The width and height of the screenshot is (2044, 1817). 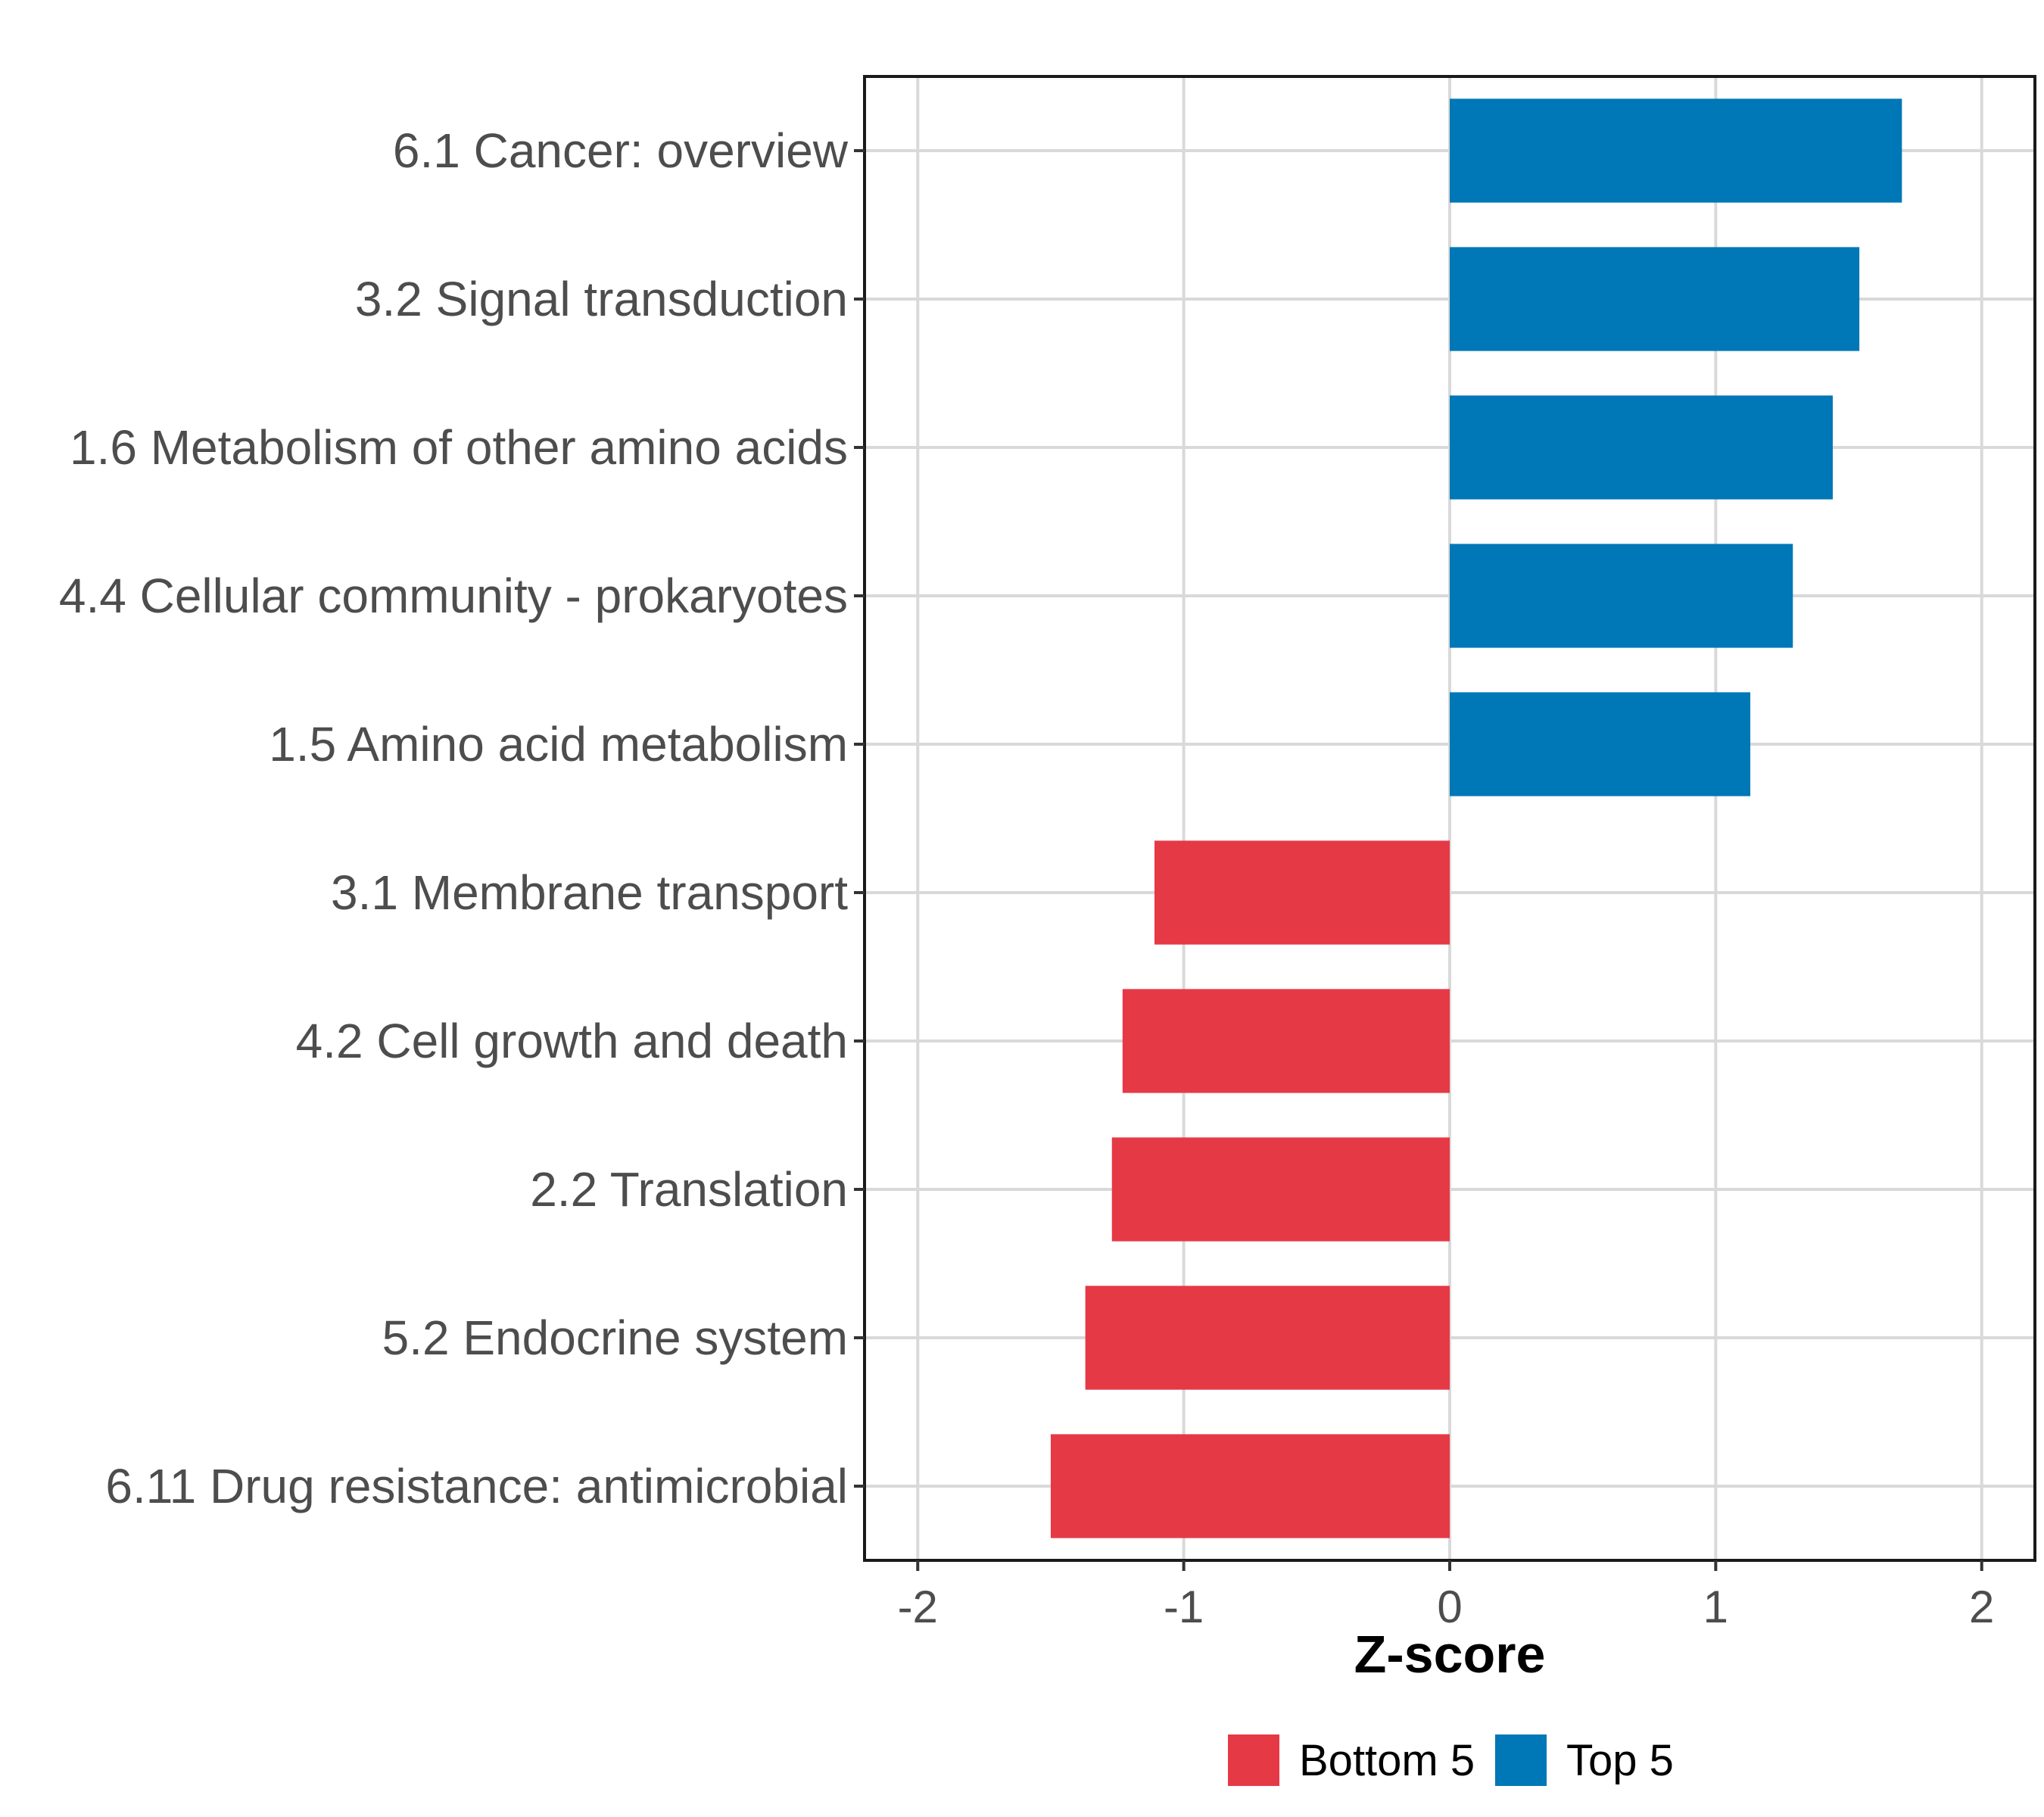 What do you see at coordinates (1449, 1607) in the screenshot?
I see `x-tick-label: 0` at bounding box center [1449, 1607].